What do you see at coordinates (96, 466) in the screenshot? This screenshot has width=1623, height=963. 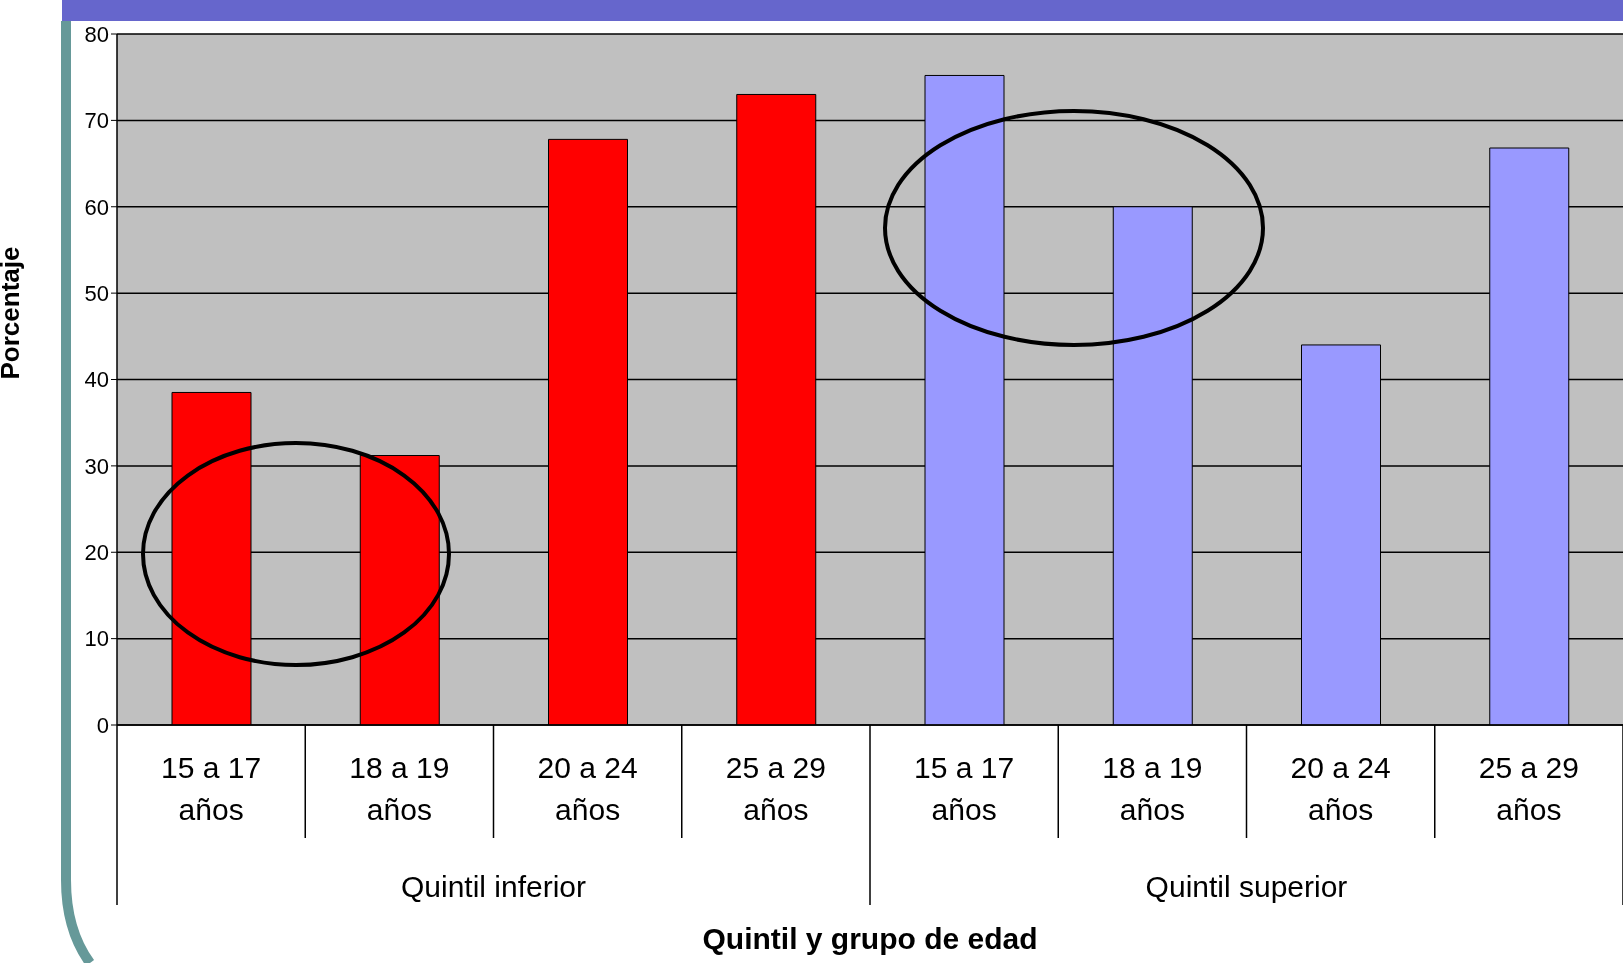 I see `y-tick-label: 30` at bounding box center [96, 466].